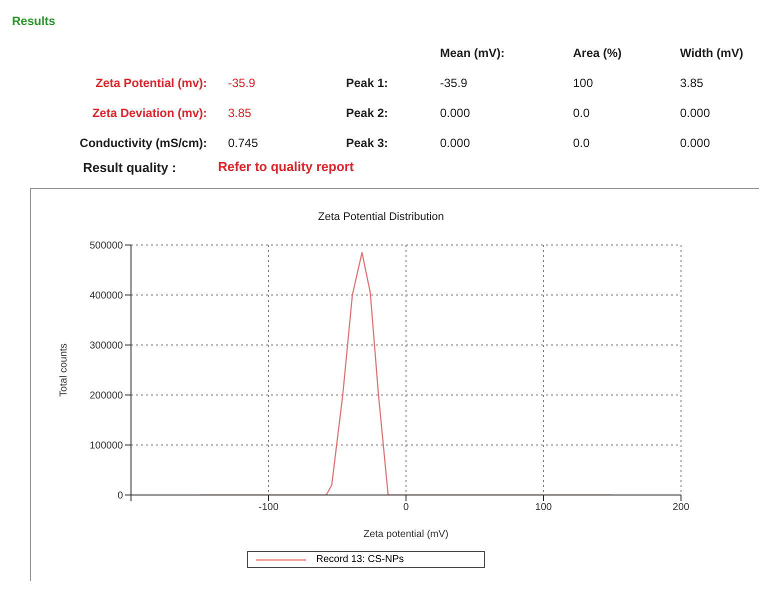  I want to click on x-tick-label: 200, so click(681, 508).